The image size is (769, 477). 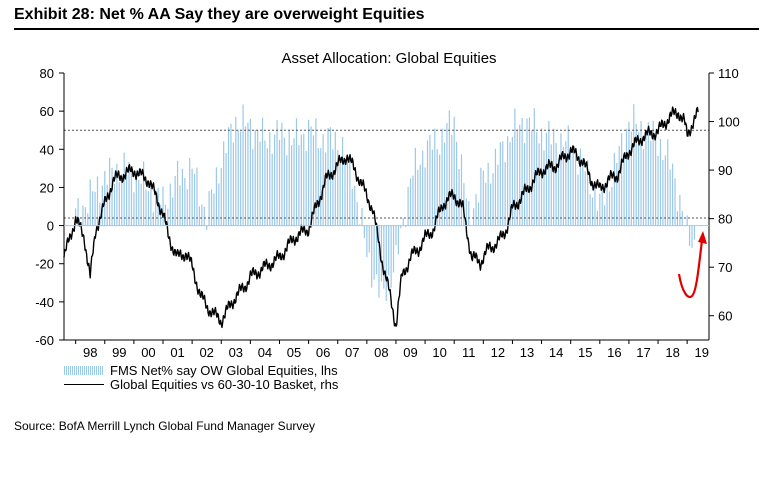 What do you see at coordinates (690, 269) in the screenshot?
I see `arrow-curve` at bounding box center [690, 269].